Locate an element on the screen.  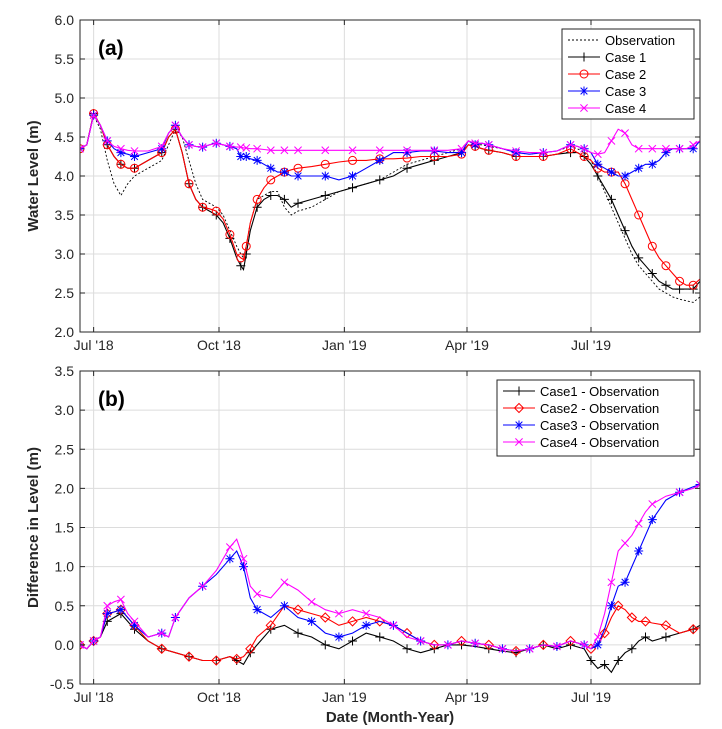
legend-label: Case 4 is located at coordinates (625, 108).